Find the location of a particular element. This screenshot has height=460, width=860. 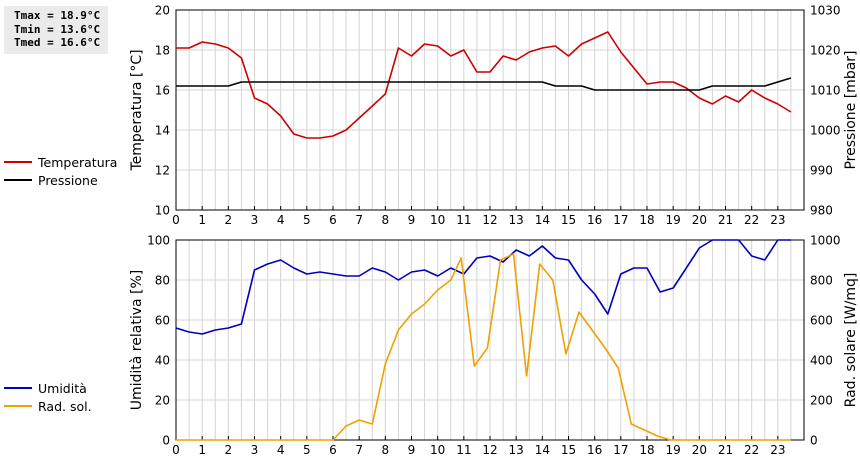

y-tick-label-left: 16 is located at coordinates (162, 91).